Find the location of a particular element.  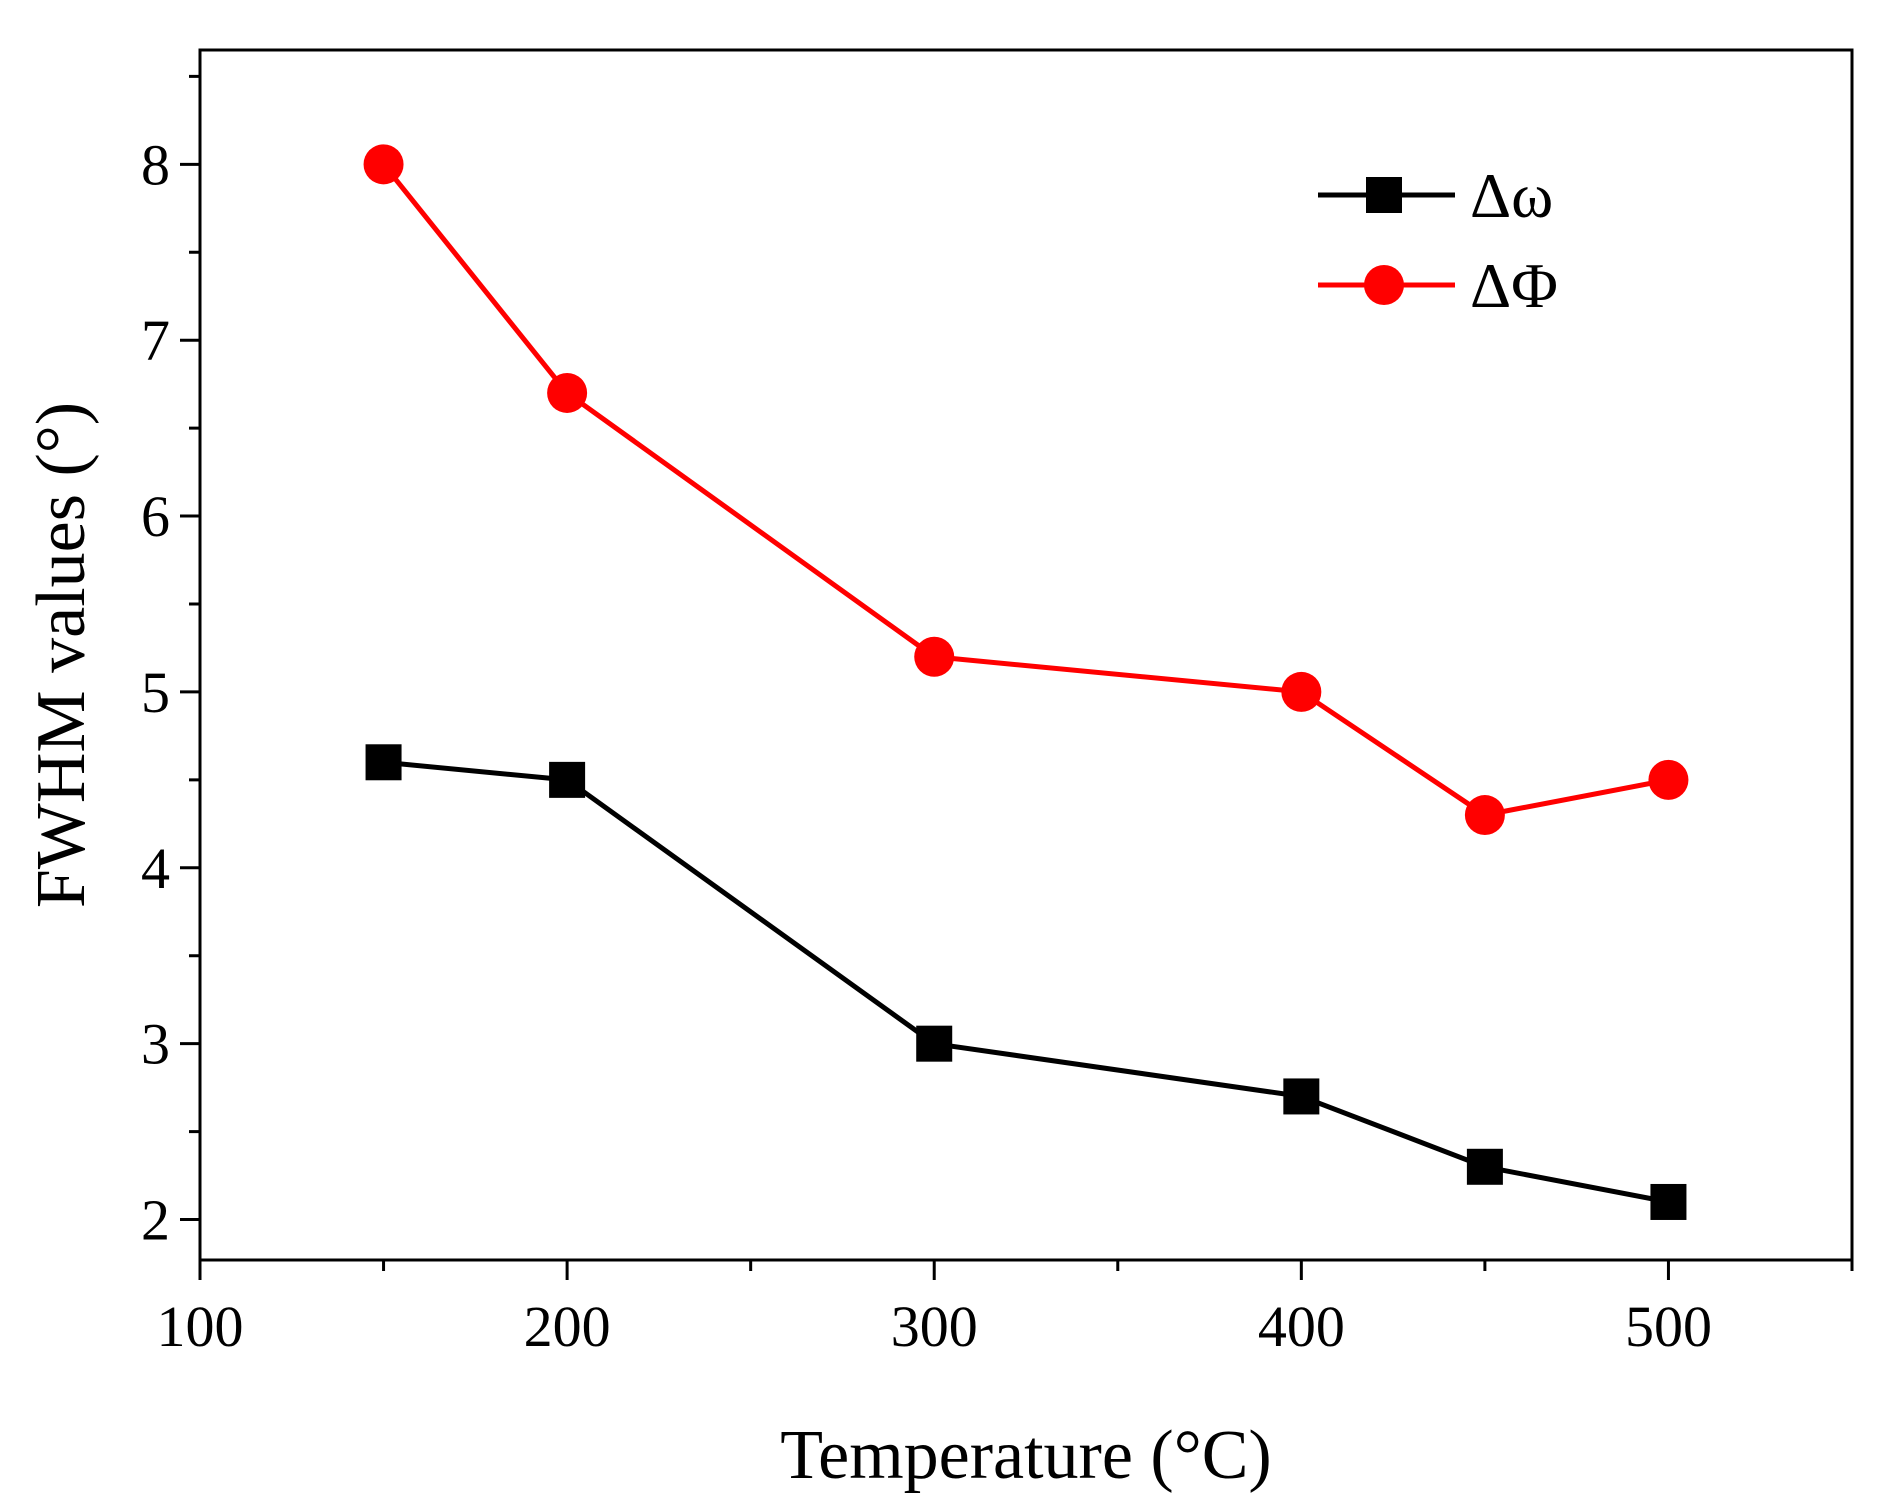

x-tick-label: 100 is located at coordinates (200, 1326).